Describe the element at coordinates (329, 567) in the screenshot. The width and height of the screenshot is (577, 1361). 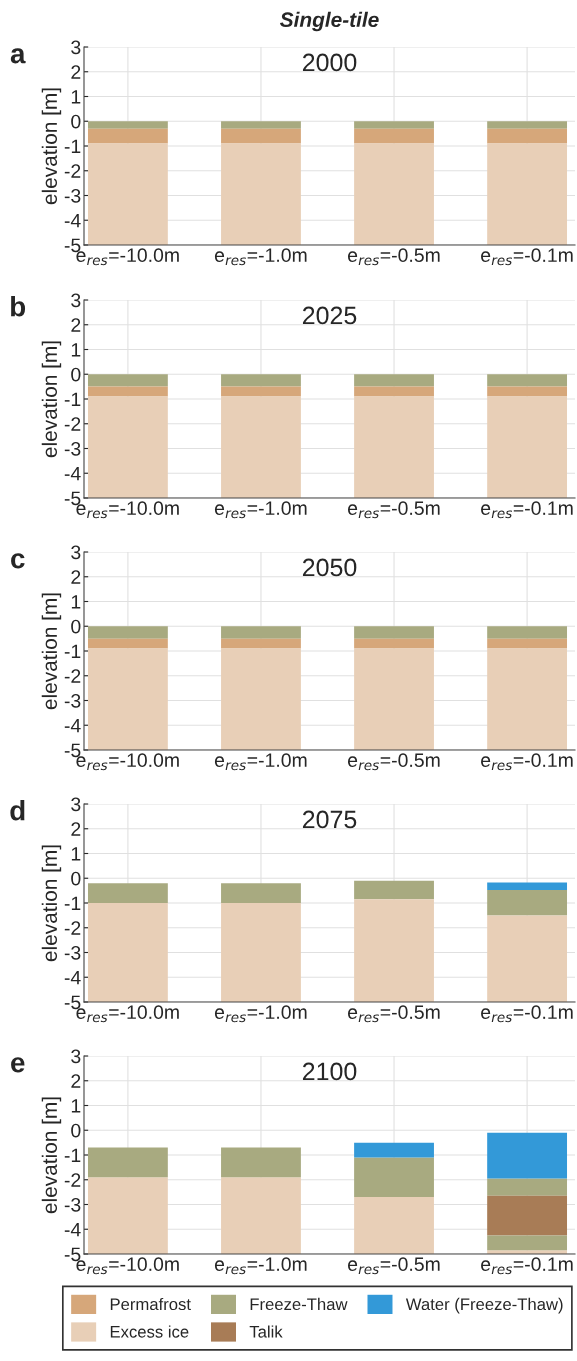
I see `chart-subtitle: 2050` at that location.